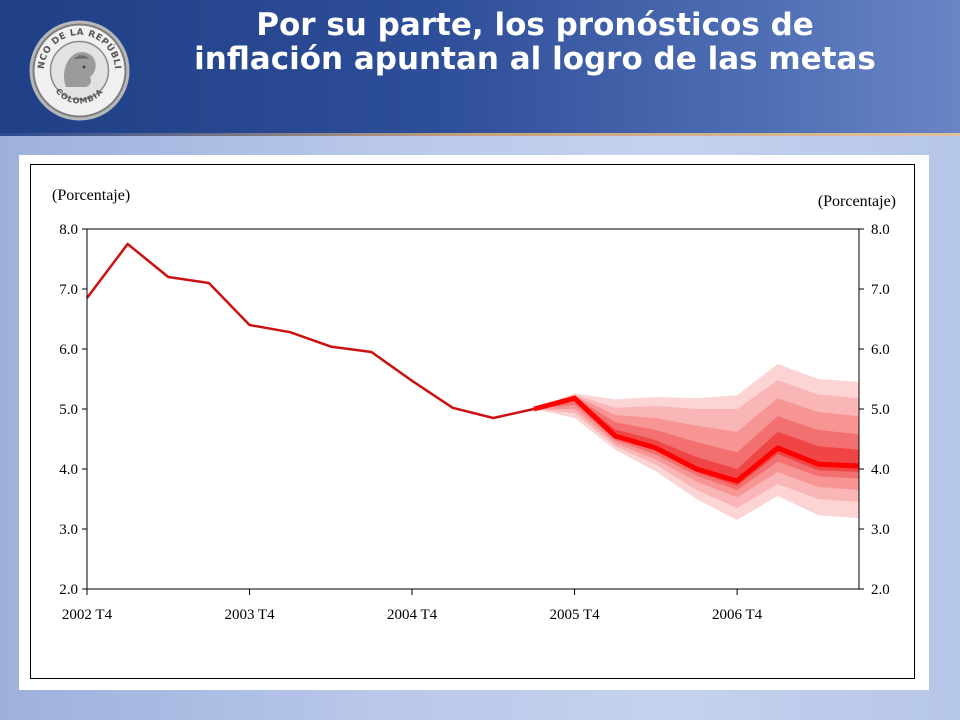  I want to click on liberty-head-icon, so click(80, 69).